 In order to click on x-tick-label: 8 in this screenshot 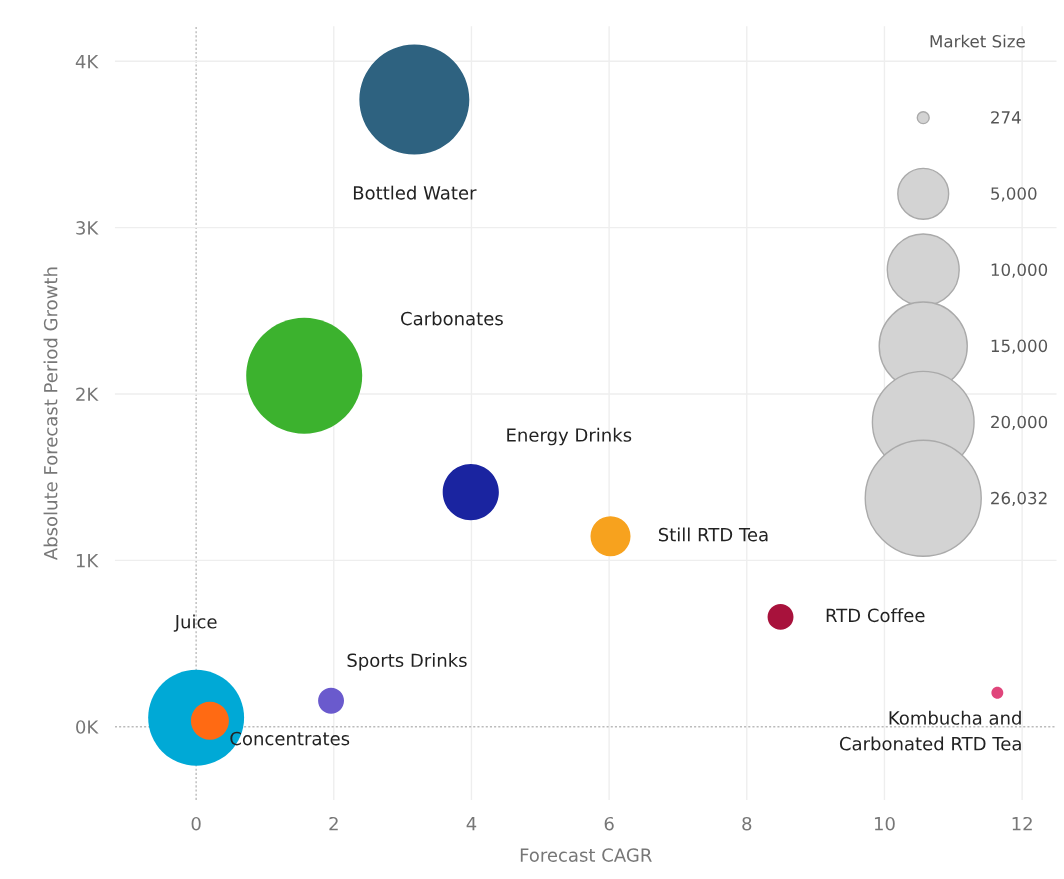, I will do `click(747, 823)`.